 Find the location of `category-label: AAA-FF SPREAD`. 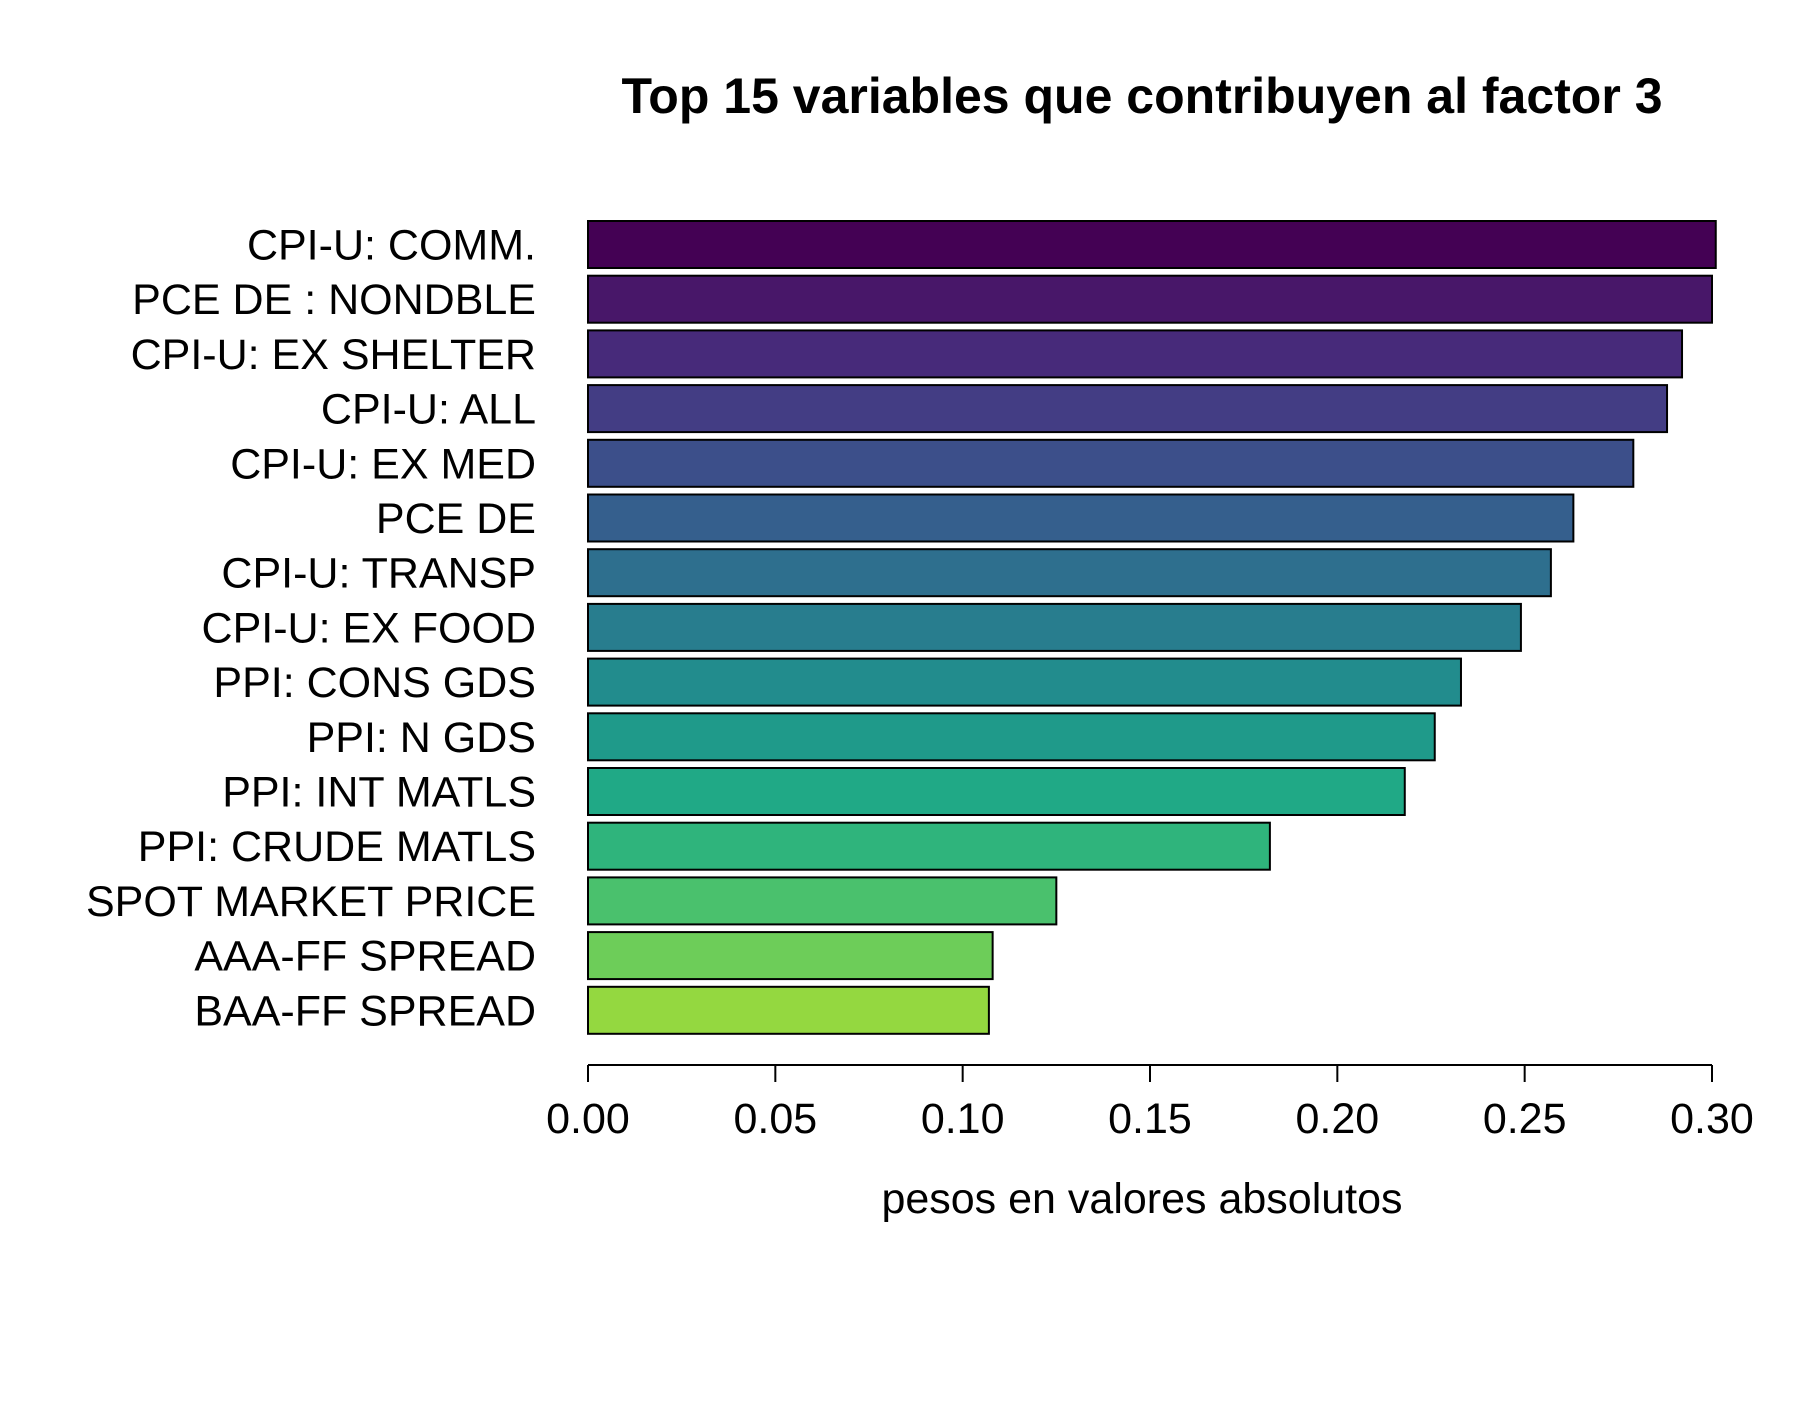

category-label: AAA-FF SPREAD is located at coordinates (365, 957).